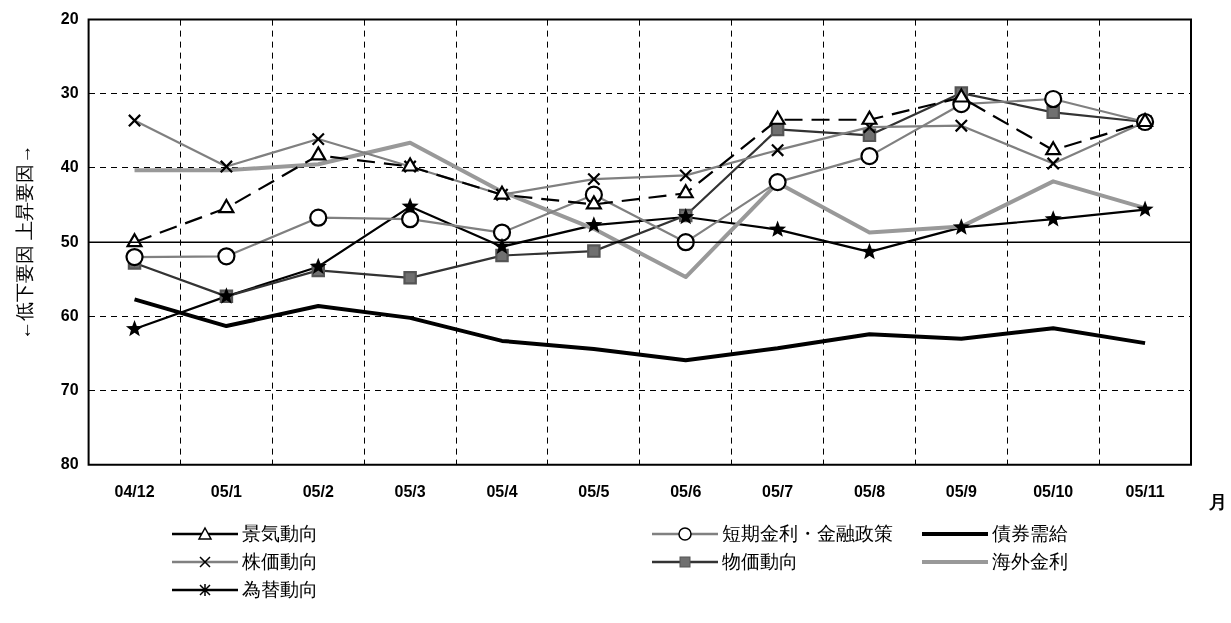  What do you see at coordinates (69, 93) in the screenshot?
I see `y-tick-label: 30` at bounding box center [69, 93].